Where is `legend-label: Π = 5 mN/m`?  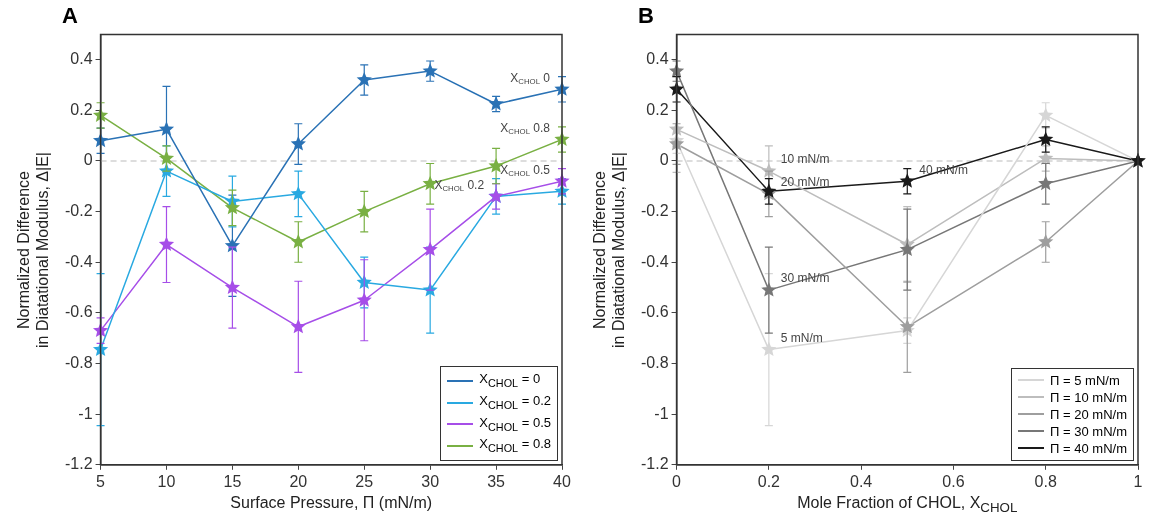 legend-label: Π = 5 mN/m is located at coordinates (1085, 380).